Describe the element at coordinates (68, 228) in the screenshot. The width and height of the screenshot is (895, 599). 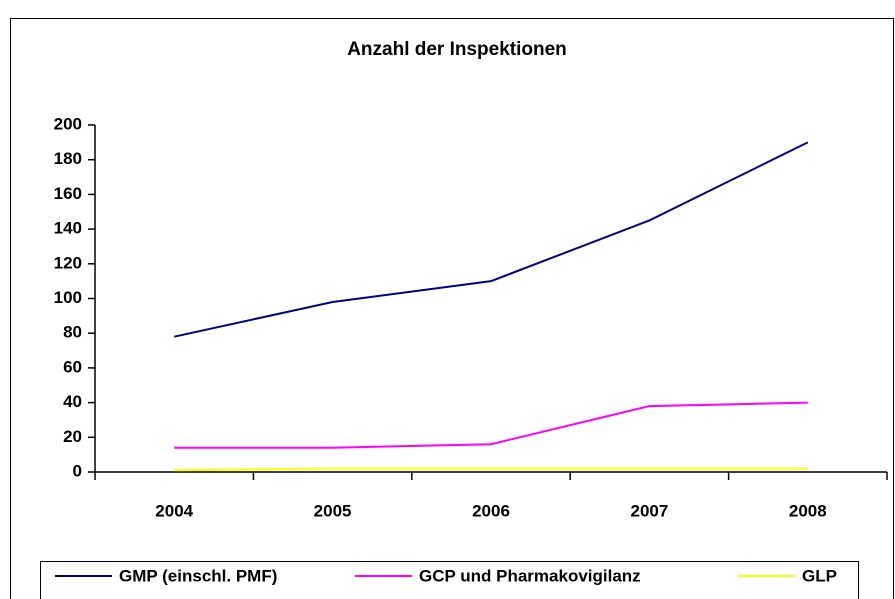
I see `y-tick-label: 140` at that location.